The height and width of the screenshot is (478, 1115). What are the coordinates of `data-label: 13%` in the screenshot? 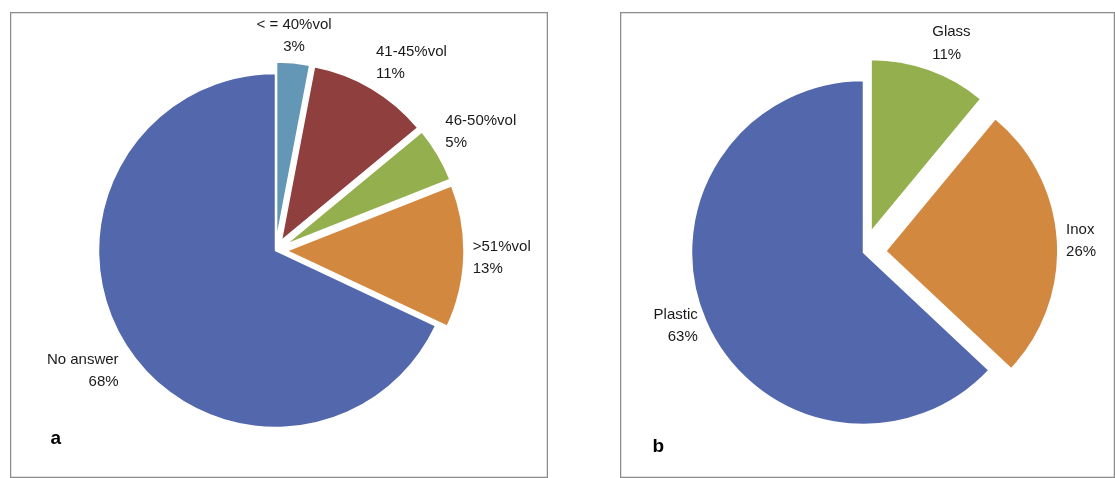 It's located at (487, 268).